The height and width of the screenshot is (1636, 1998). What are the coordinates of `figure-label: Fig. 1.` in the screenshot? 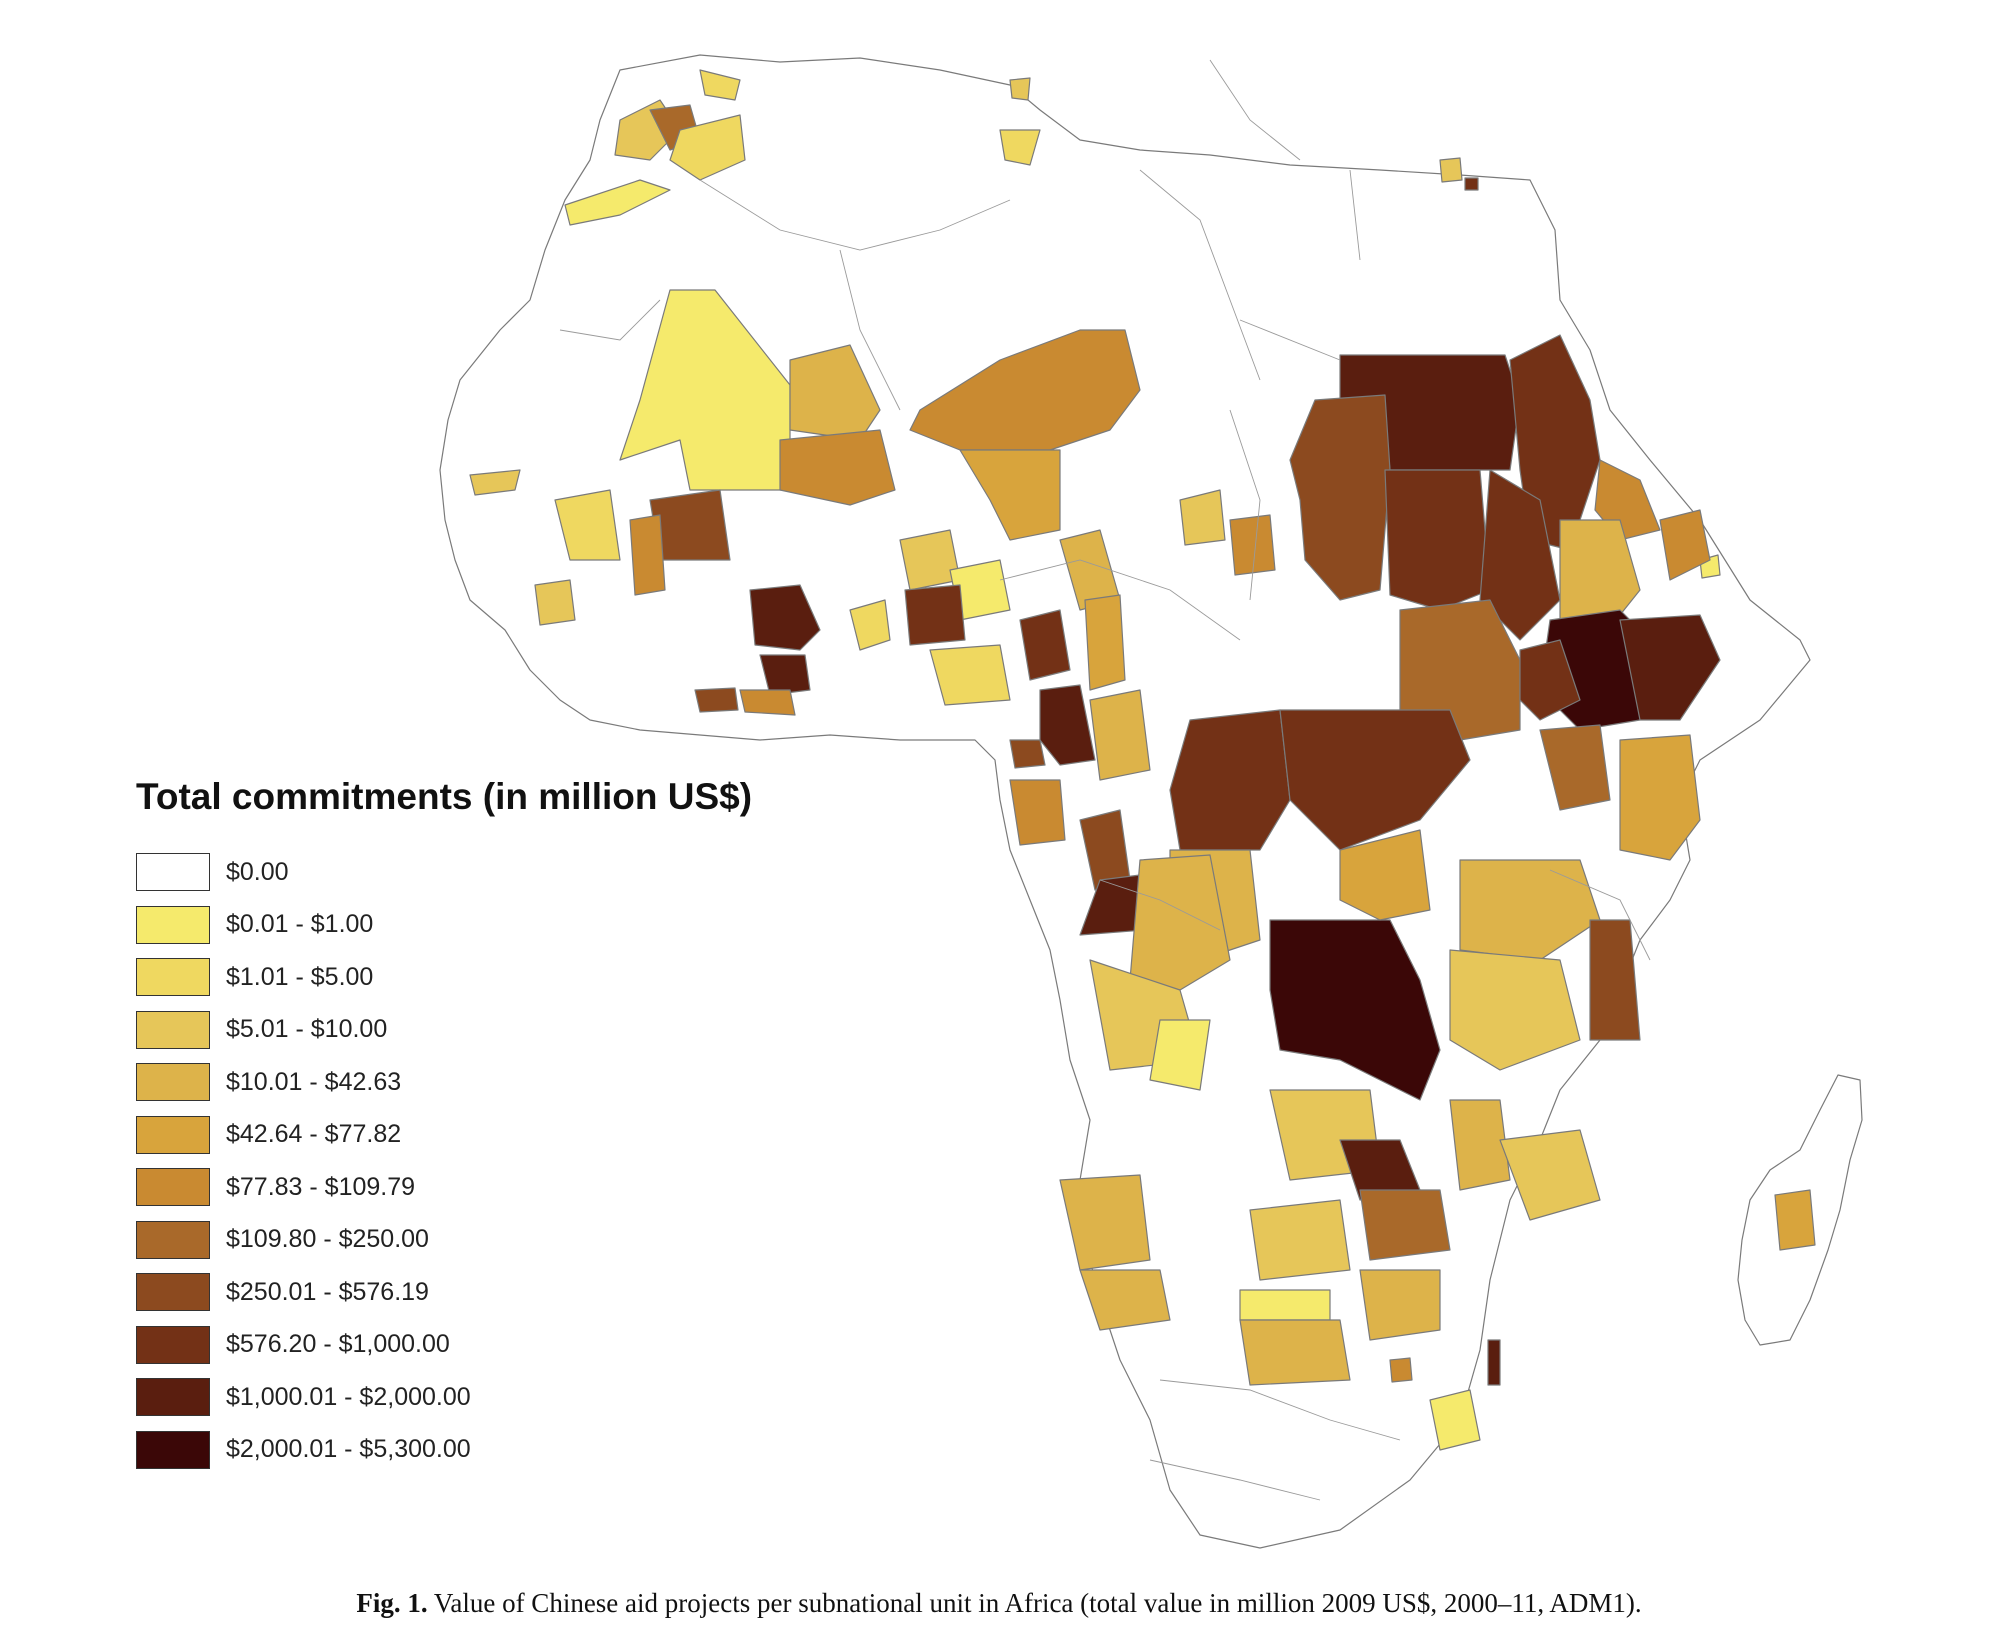 It's located at (392, 1603).